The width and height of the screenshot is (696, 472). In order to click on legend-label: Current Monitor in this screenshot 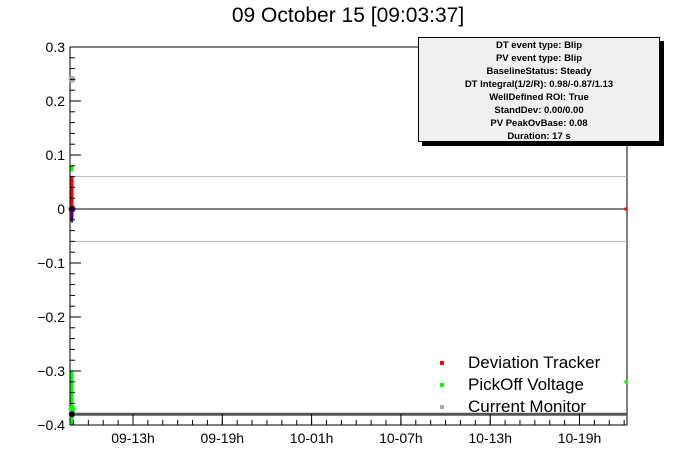, I will do `click(527, 406)`.